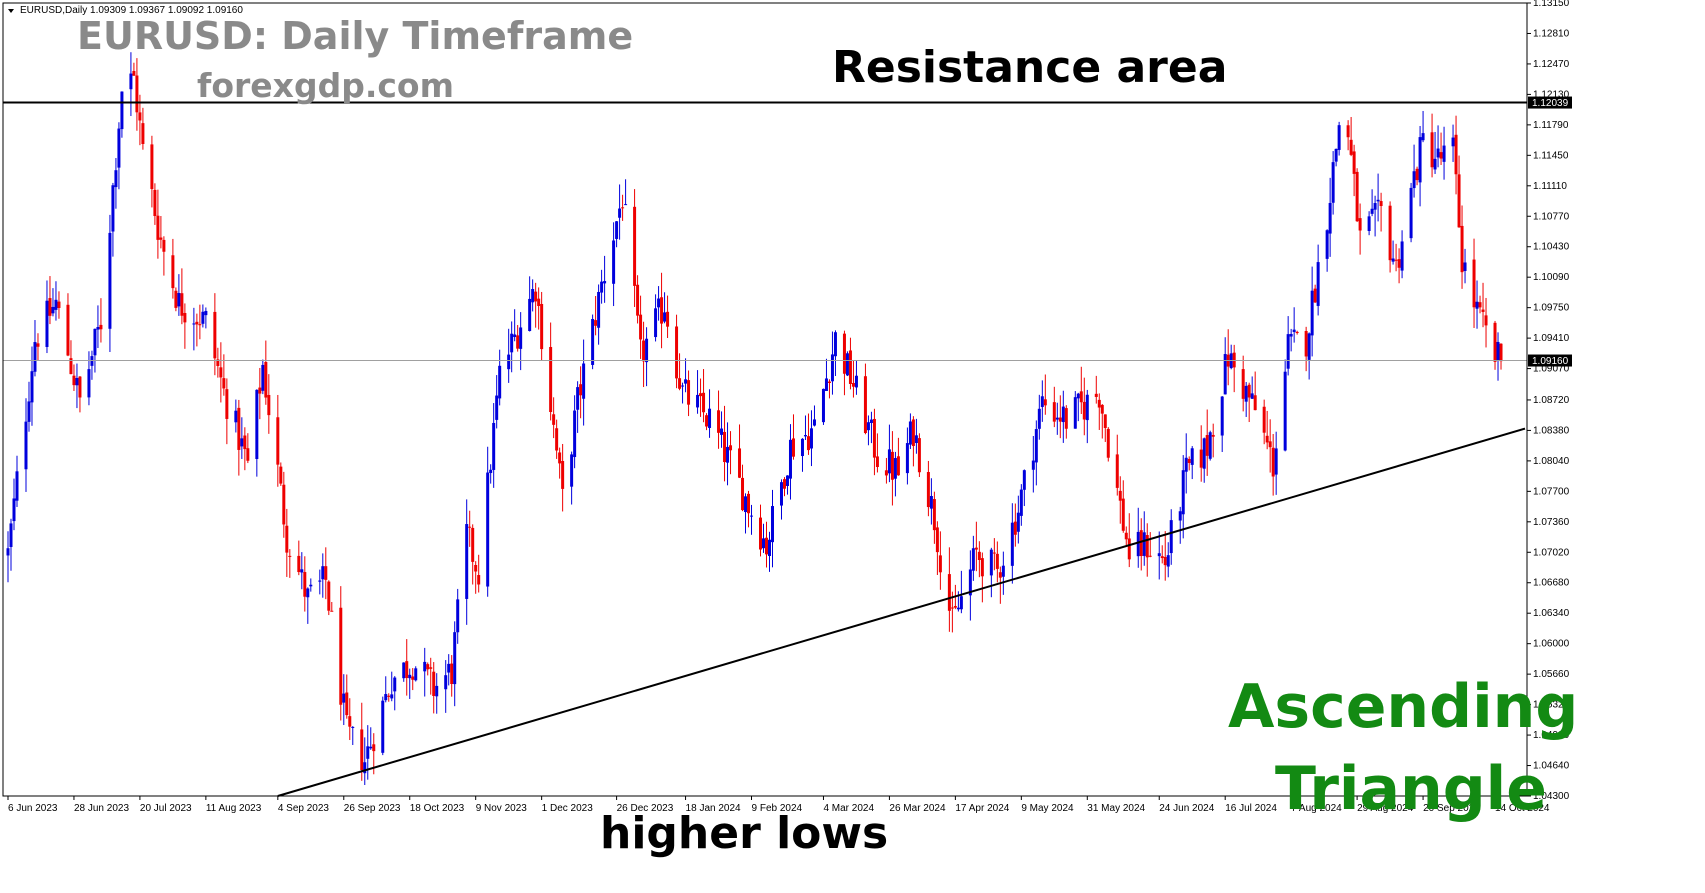  Describe the element at coordinates (645, 808) in the screenshot. I see `x-tick-label: 26 Dec 2023` at that location.